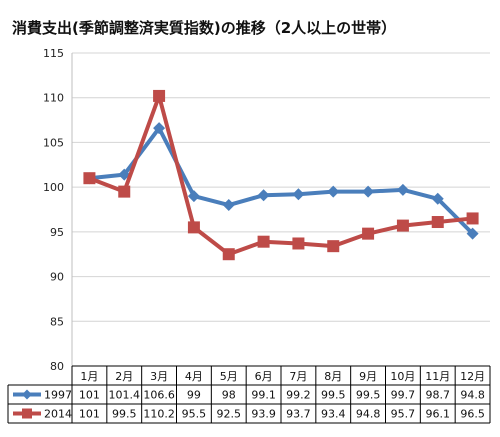 The width and height of the screenshot is (500, 437). I want to click on data-label-2014: 101, so click(89, 414).